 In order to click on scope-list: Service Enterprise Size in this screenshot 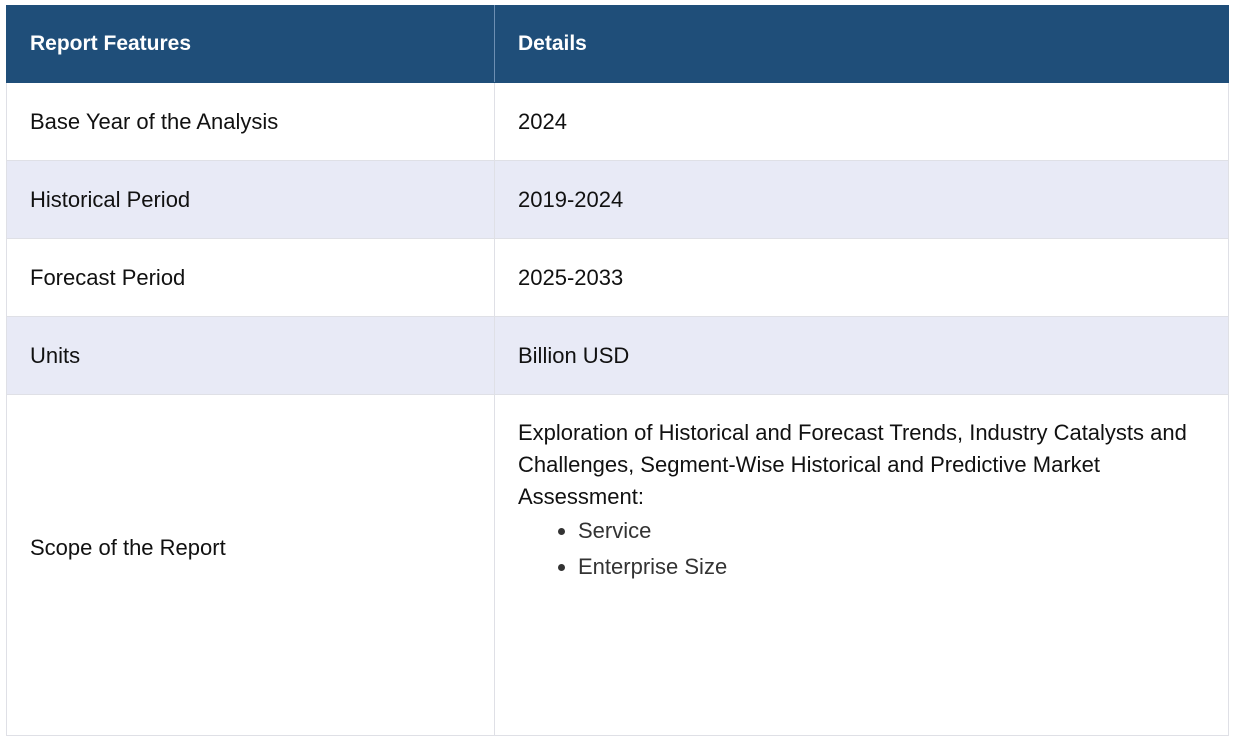, I will do `click(863, 549)`.